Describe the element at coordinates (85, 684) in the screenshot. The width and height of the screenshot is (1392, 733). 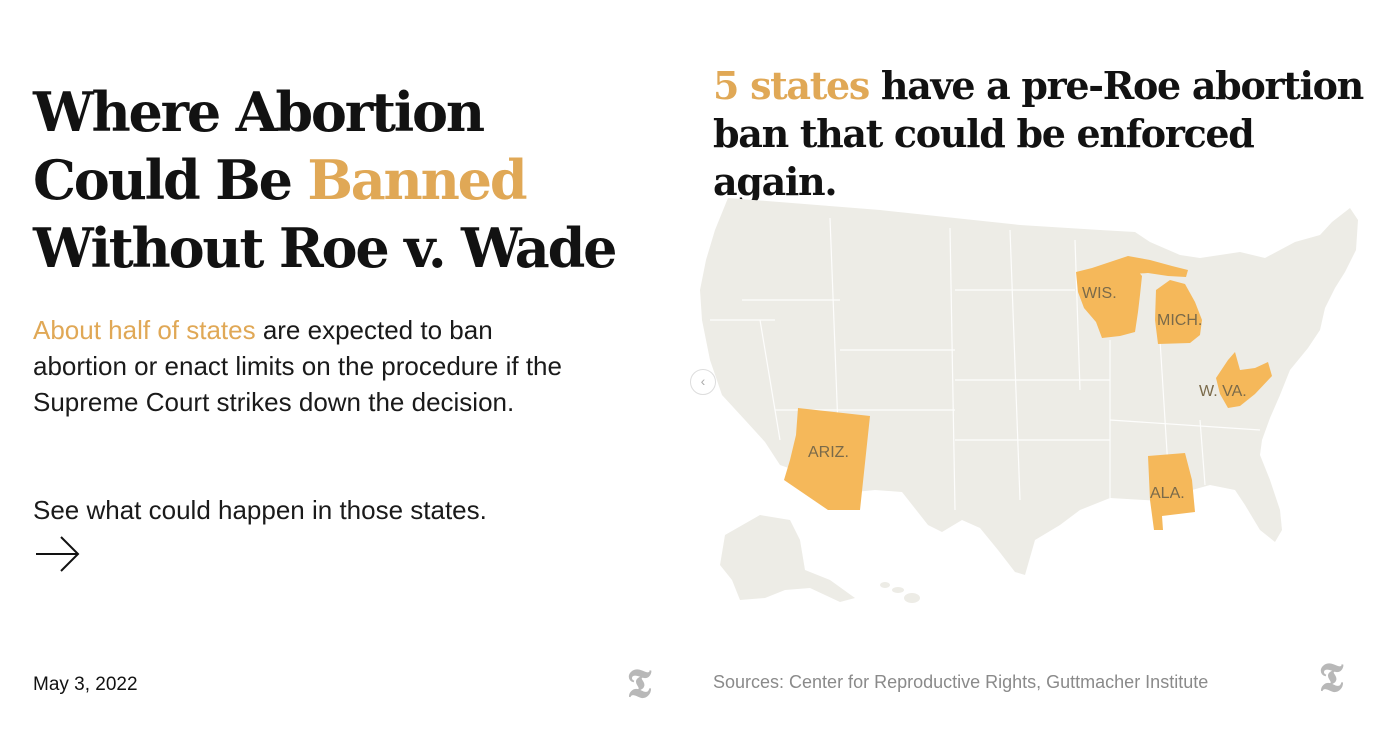
I see `publish-date: May 3, 2022` at that location.